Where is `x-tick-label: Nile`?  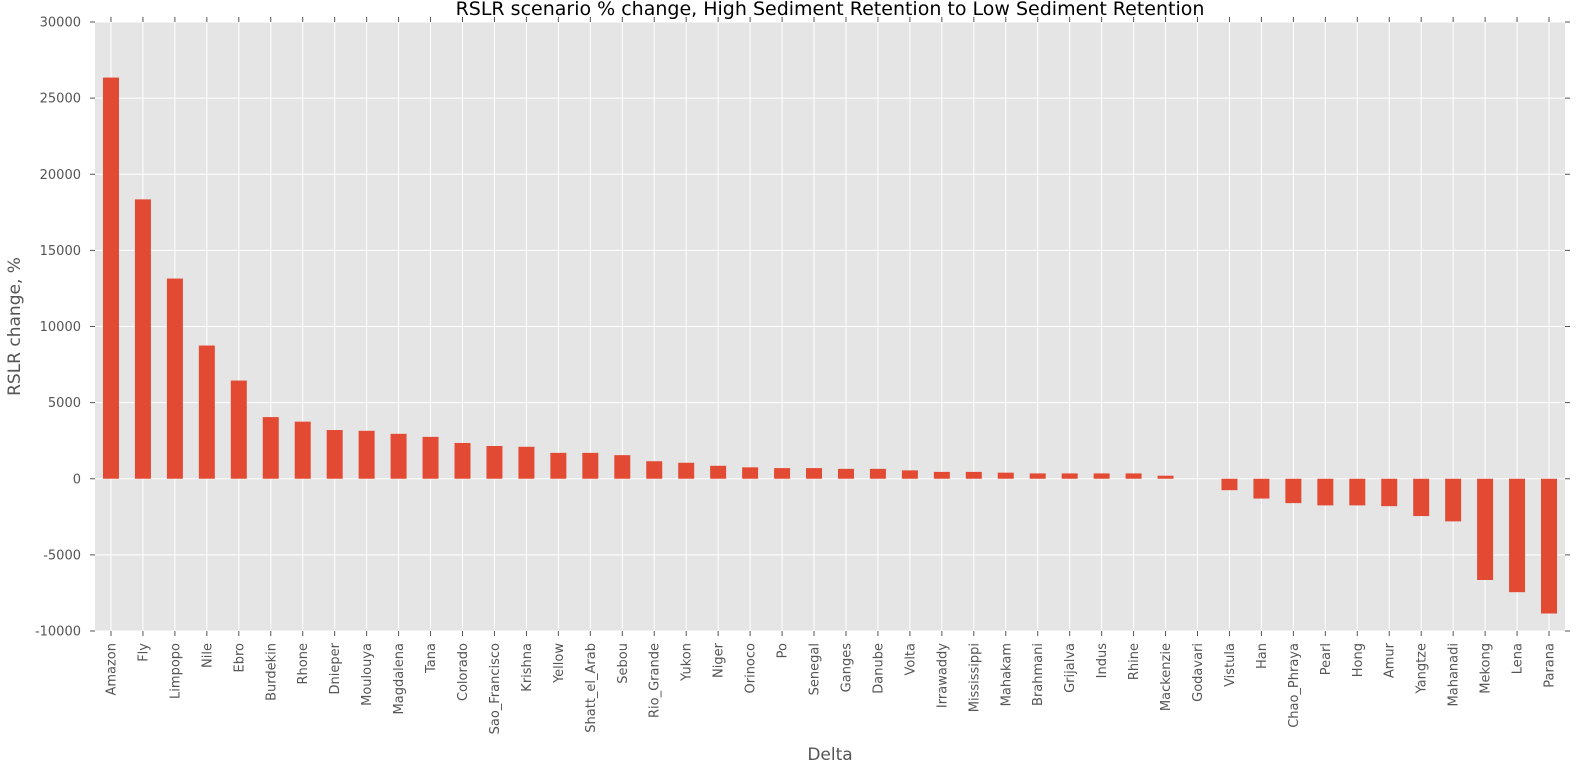
x-tick-label: Nile is located at coordinates (207, 655).